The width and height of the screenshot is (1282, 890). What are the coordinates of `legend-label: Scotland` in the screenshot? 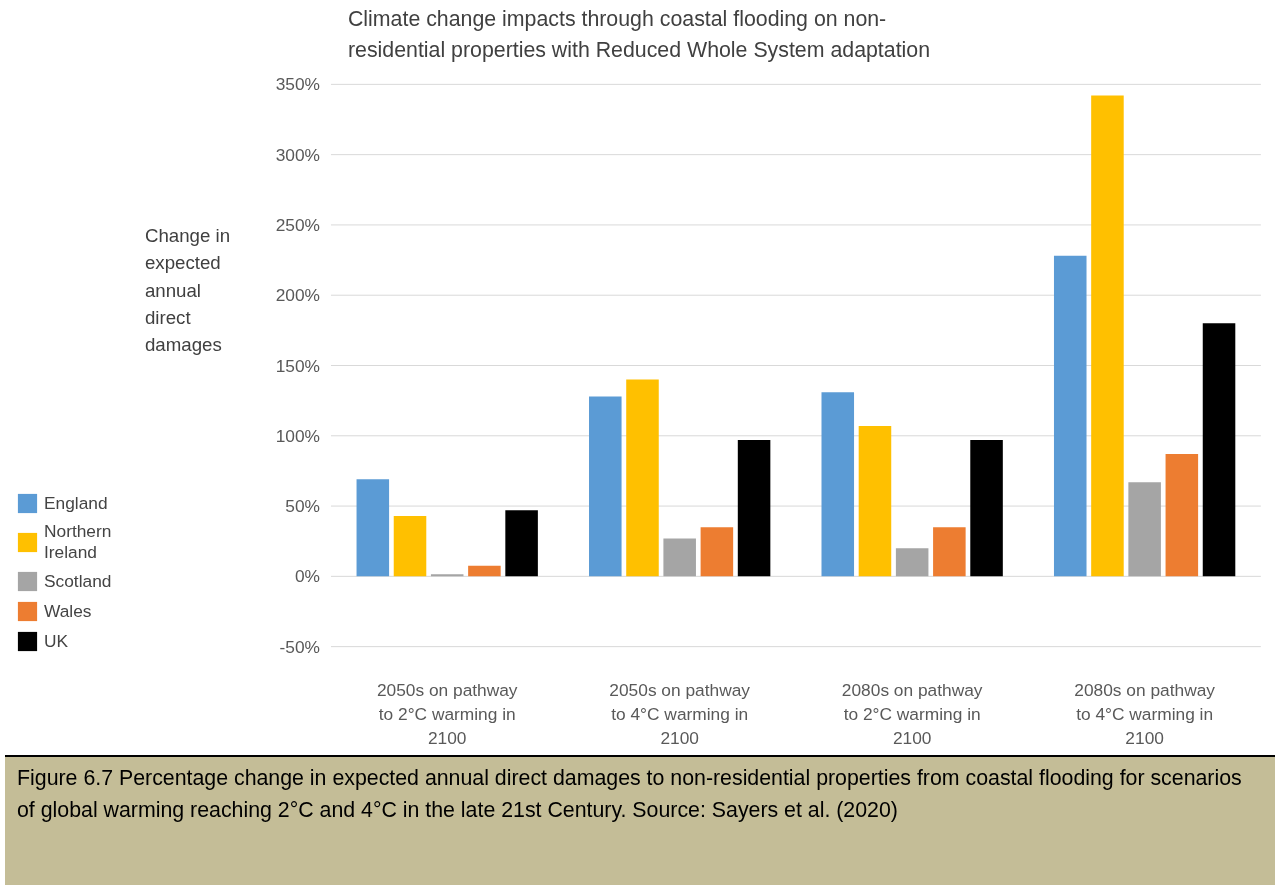 It's located at (78, 581).